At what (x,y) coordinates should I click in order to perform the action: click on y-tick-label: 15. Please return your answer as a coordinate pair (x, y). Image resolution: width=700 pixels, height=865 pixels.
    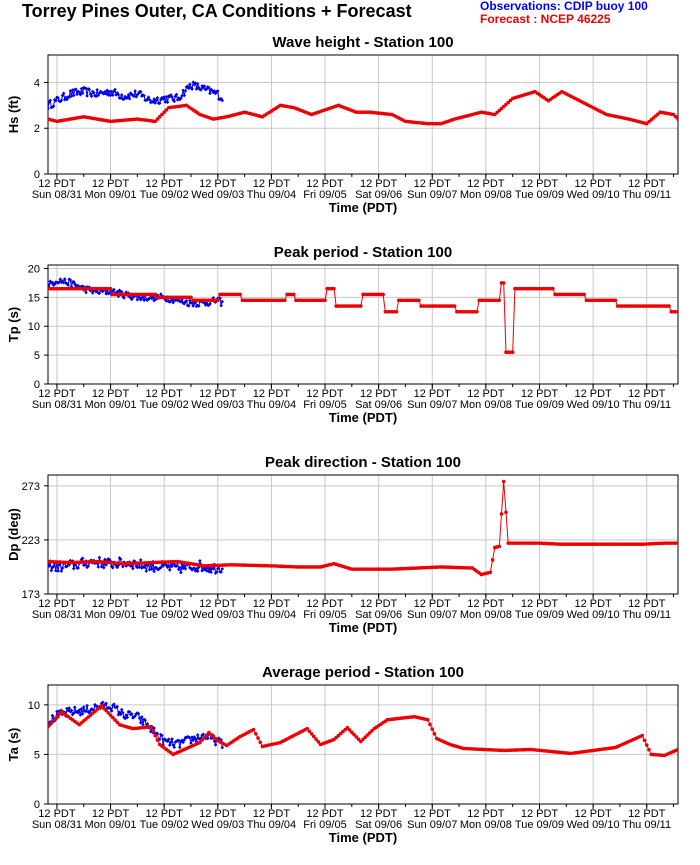
    Looking at the image, I should click on (34, 298).